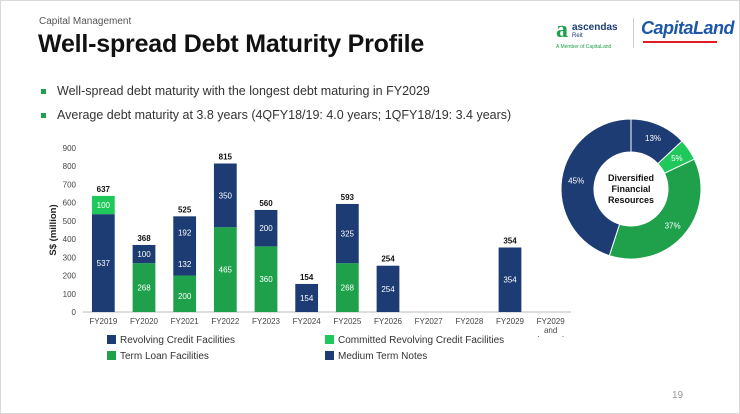 This screenshot has width=740, height=414. What do you see at coordinates (70, 148) in the screenshot?
I see `y-tick-label: 900` at bounding box center [70, 148].